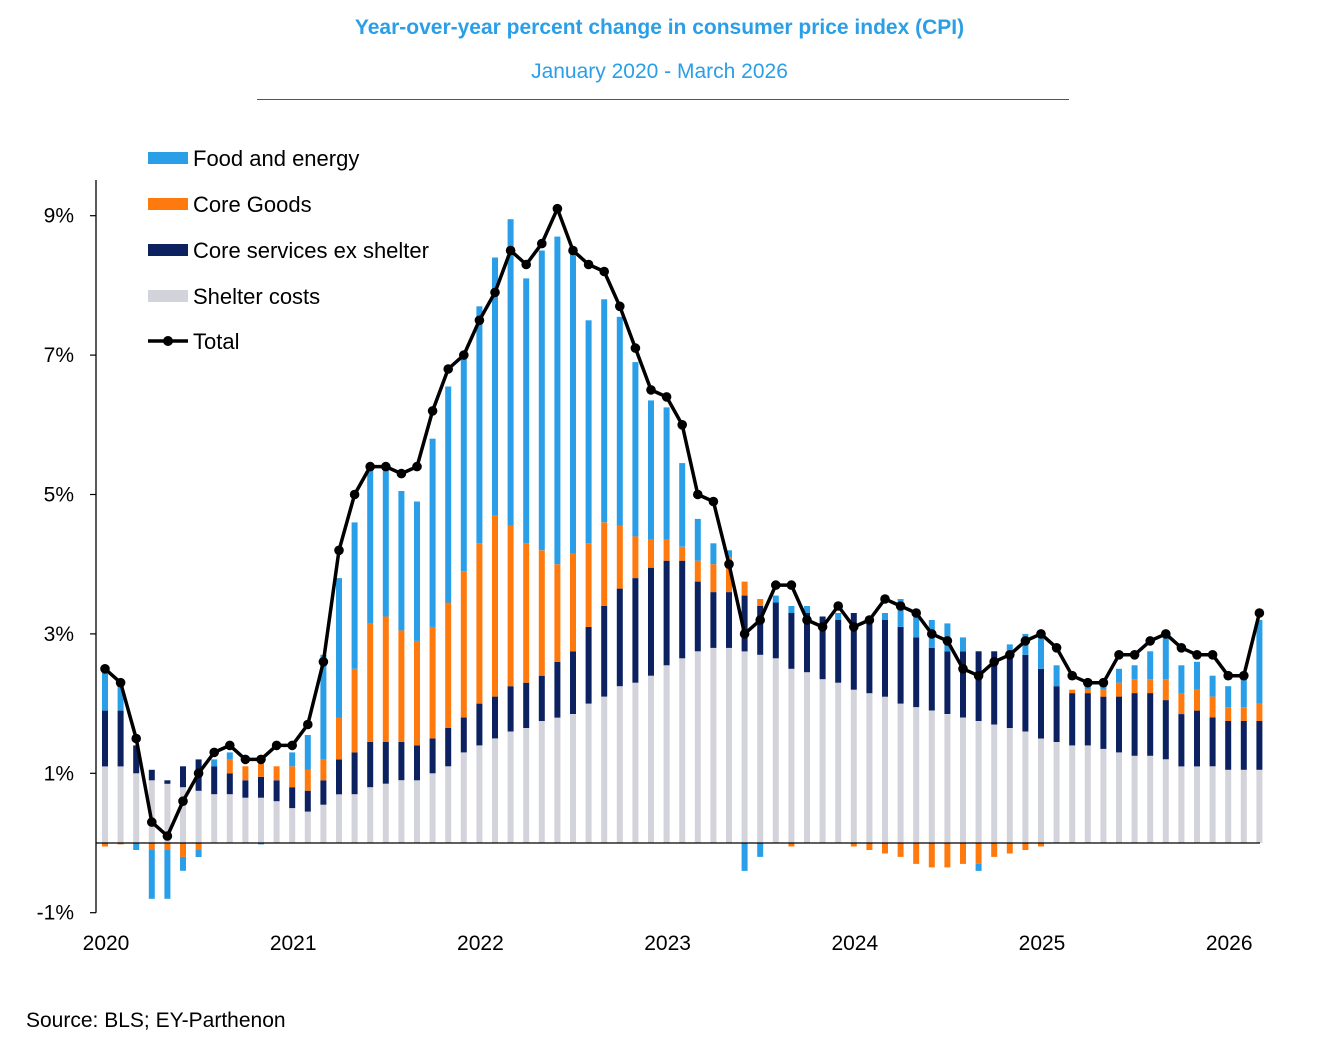 The height and width of the screenshot is (1064, 1319). Describe the element at coordinates (480, 943) in the screenshot. I see `x-tick-label: 2022` at that location.